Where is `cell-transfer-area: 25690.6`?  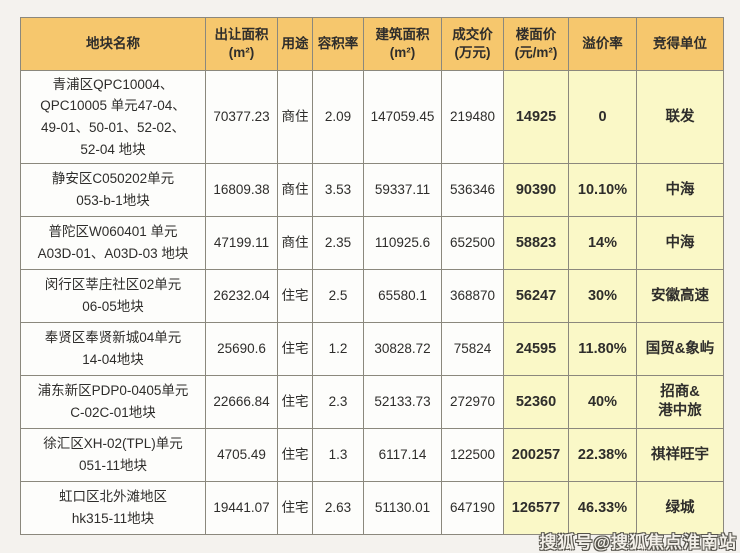
cell-transfer-area: 25690.6 is located at coordinates (241, 349).